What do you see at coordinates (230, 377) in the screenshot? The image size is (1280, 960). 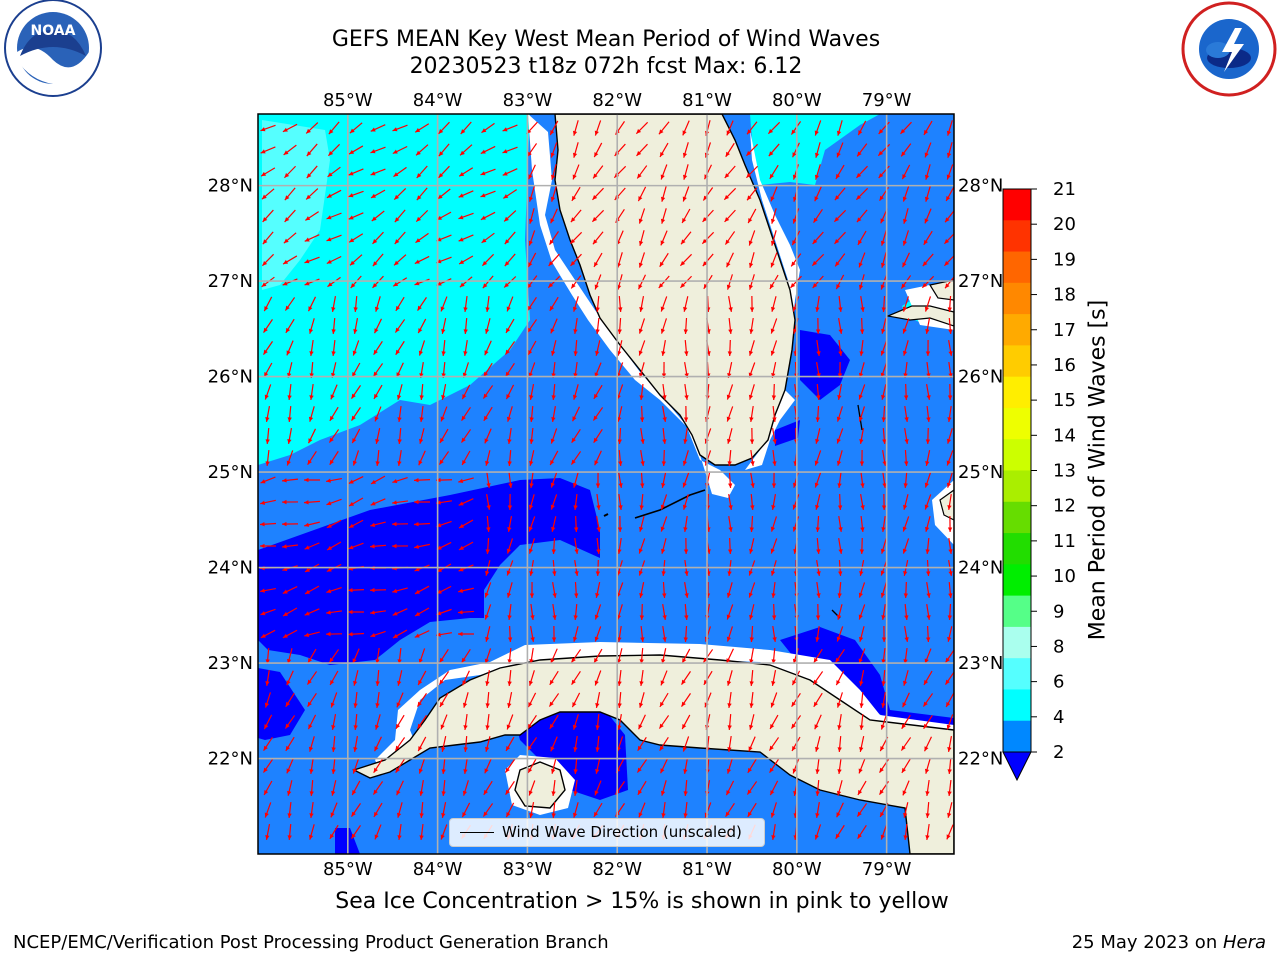 I see `lat-tick-label: 26°N` at bounding box center [230, 377].